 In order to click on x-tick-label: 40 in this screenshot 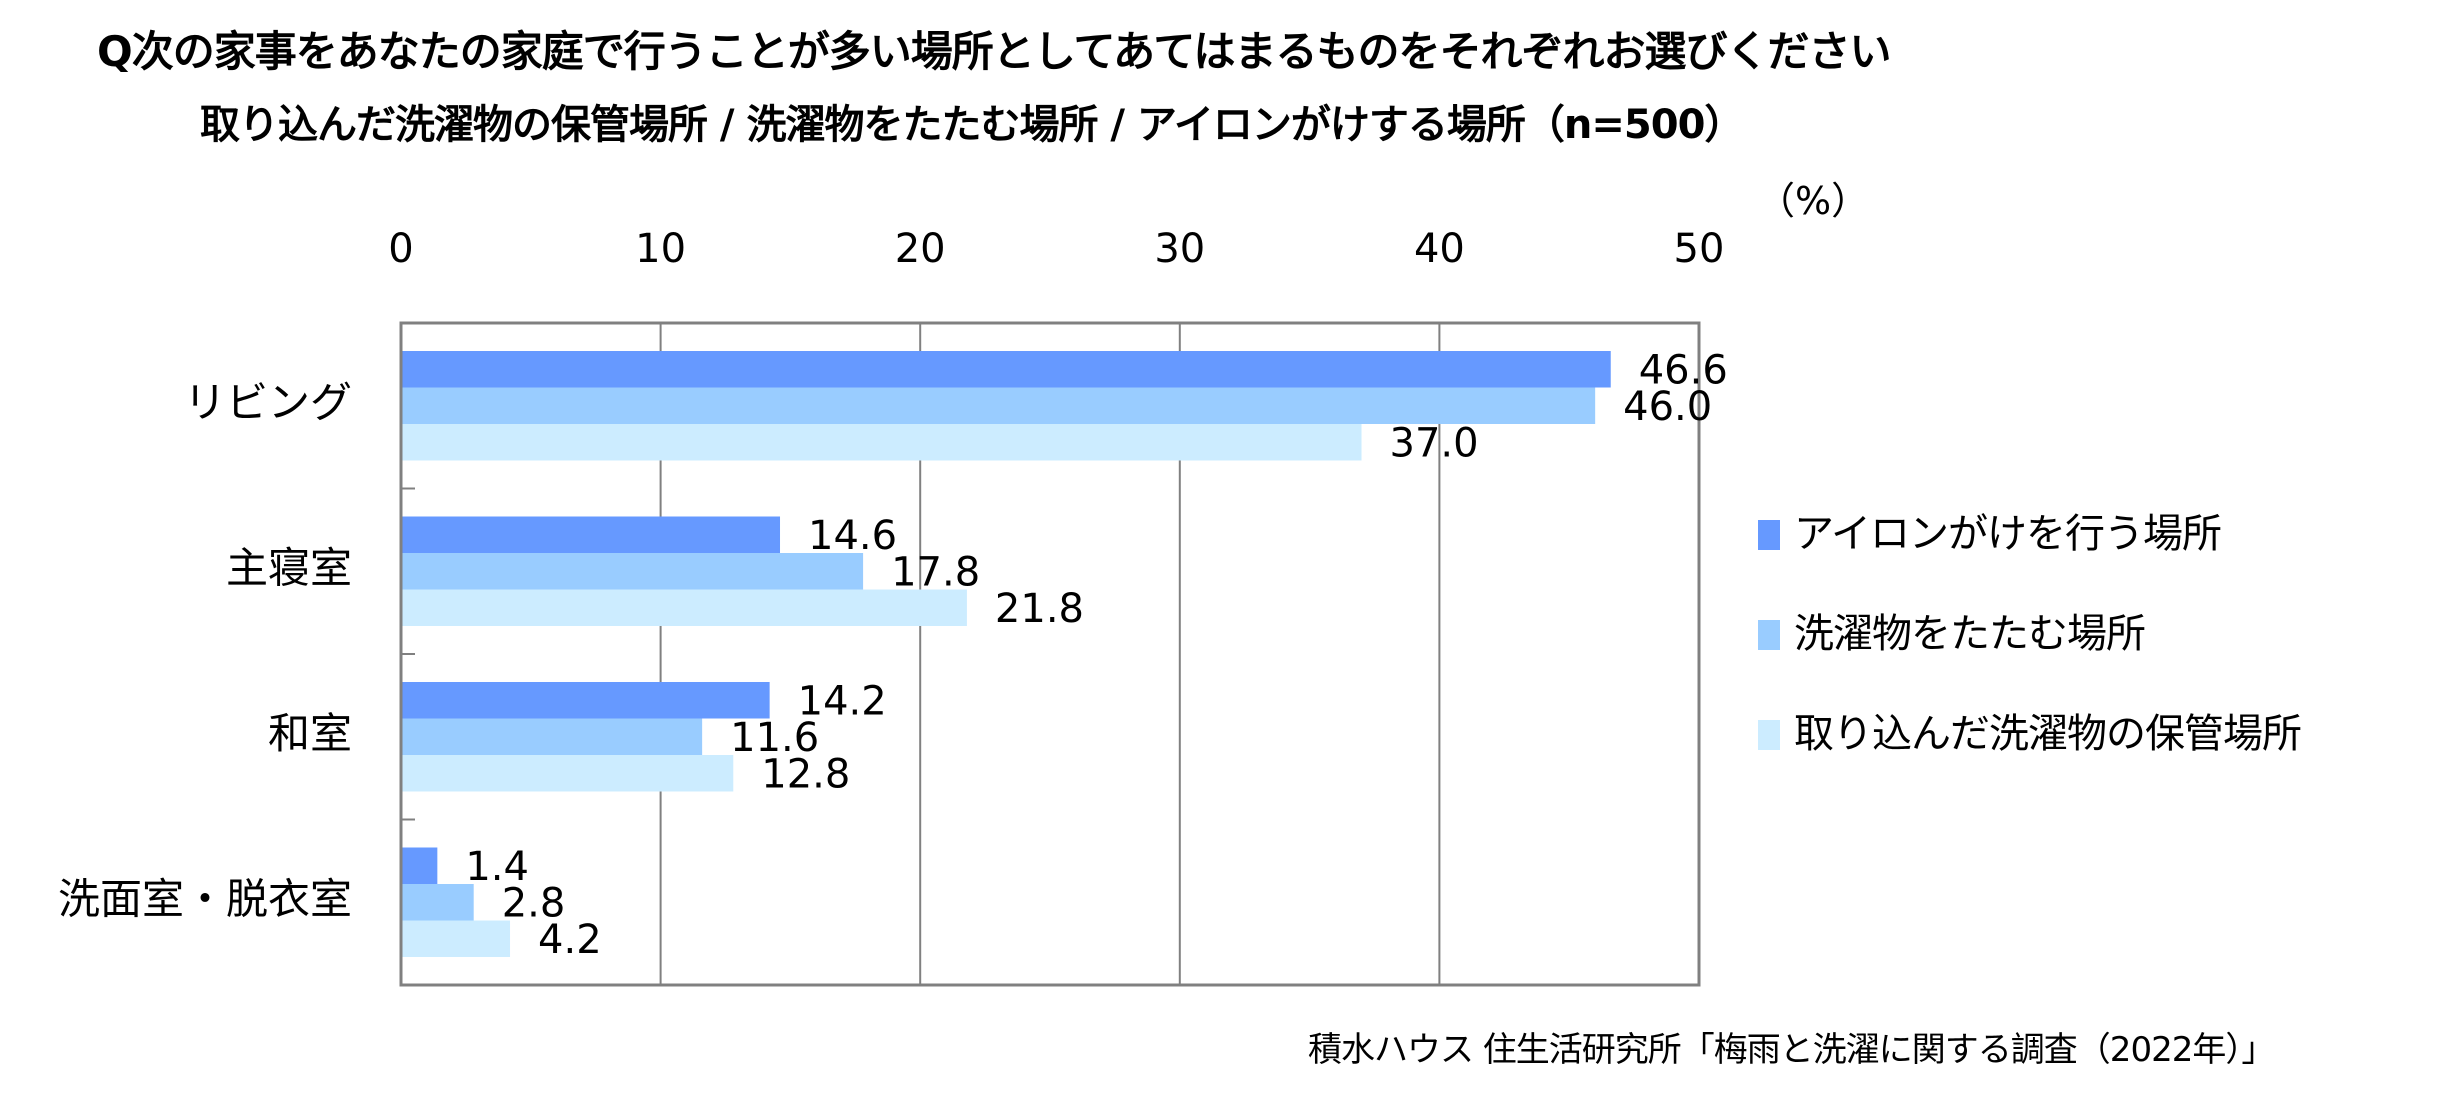, I will do `click(1439, 249)`.